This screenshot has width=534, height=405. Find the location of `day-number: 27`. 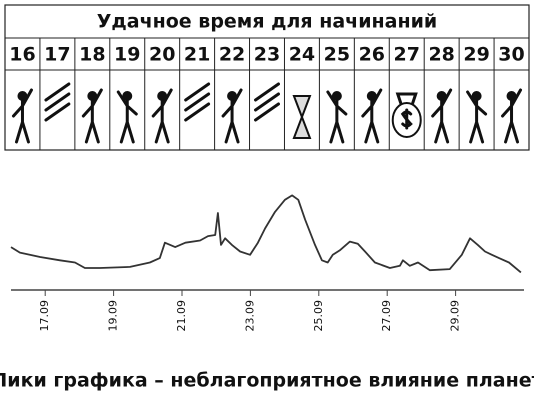

day-number: 27 is located at coordinates (407, 55).